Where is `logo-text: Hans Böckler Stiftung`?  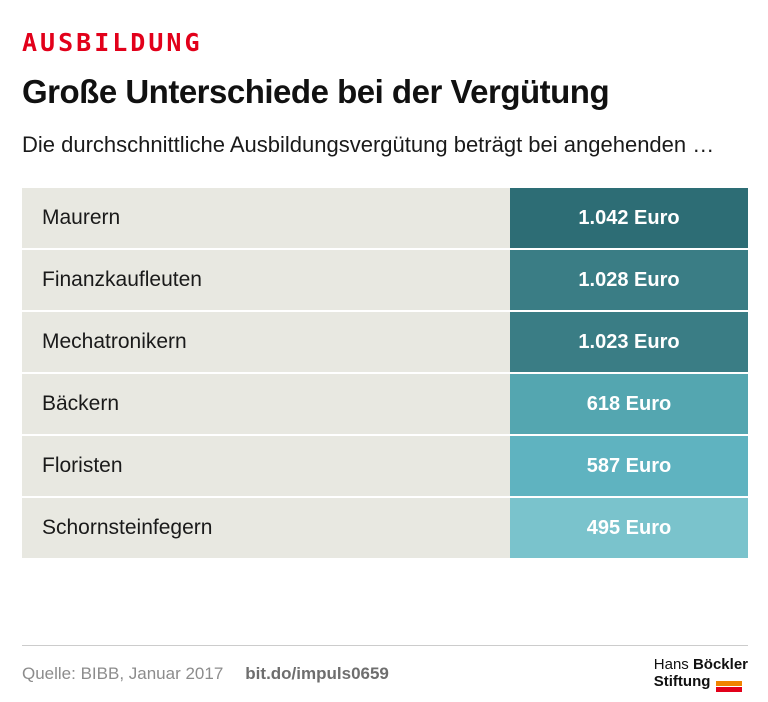 logo-text: Hans Böckler Stiftung is located at coordinates (700, 674).